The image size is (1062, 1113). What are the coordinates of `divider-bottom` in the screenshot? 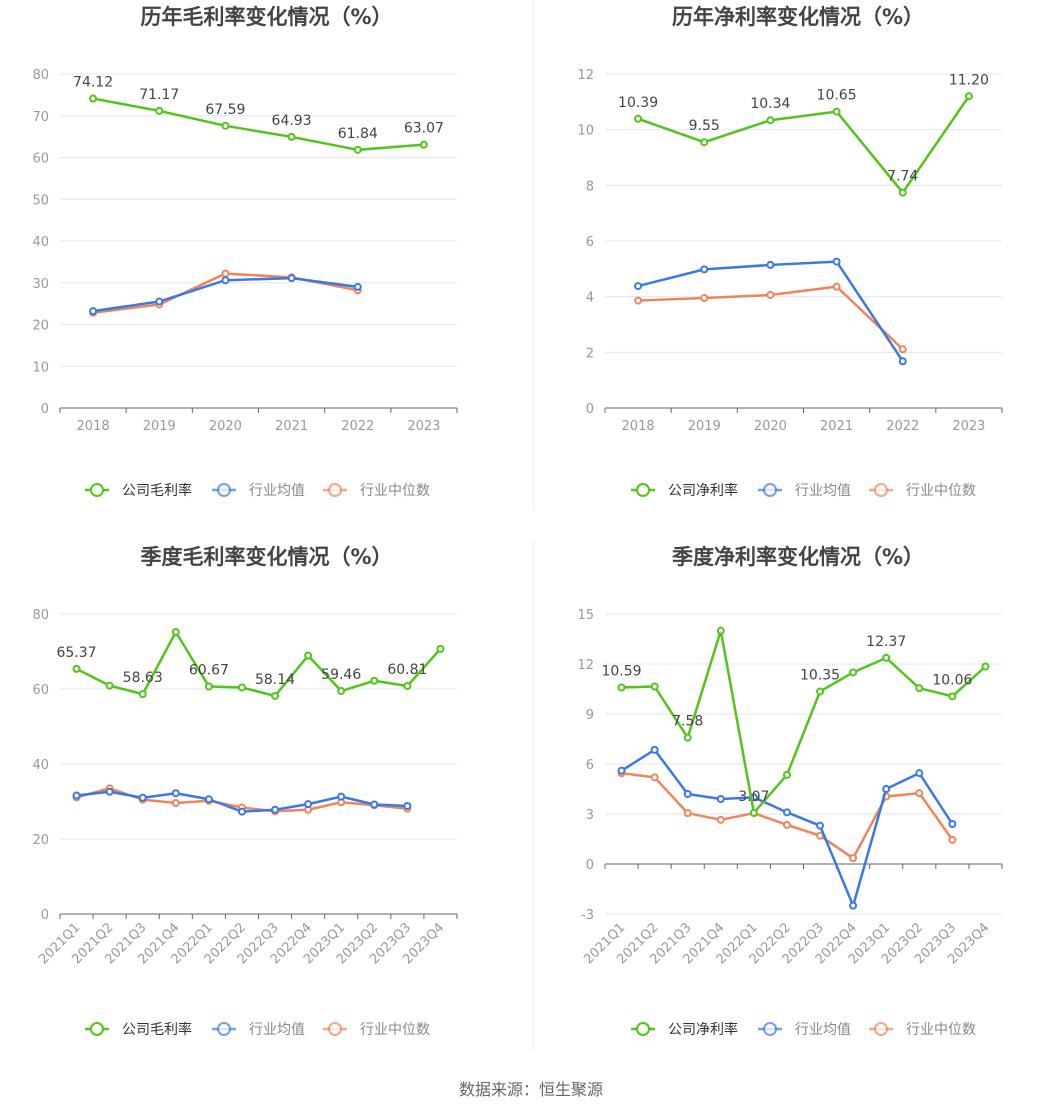 It's located at (533, 795).